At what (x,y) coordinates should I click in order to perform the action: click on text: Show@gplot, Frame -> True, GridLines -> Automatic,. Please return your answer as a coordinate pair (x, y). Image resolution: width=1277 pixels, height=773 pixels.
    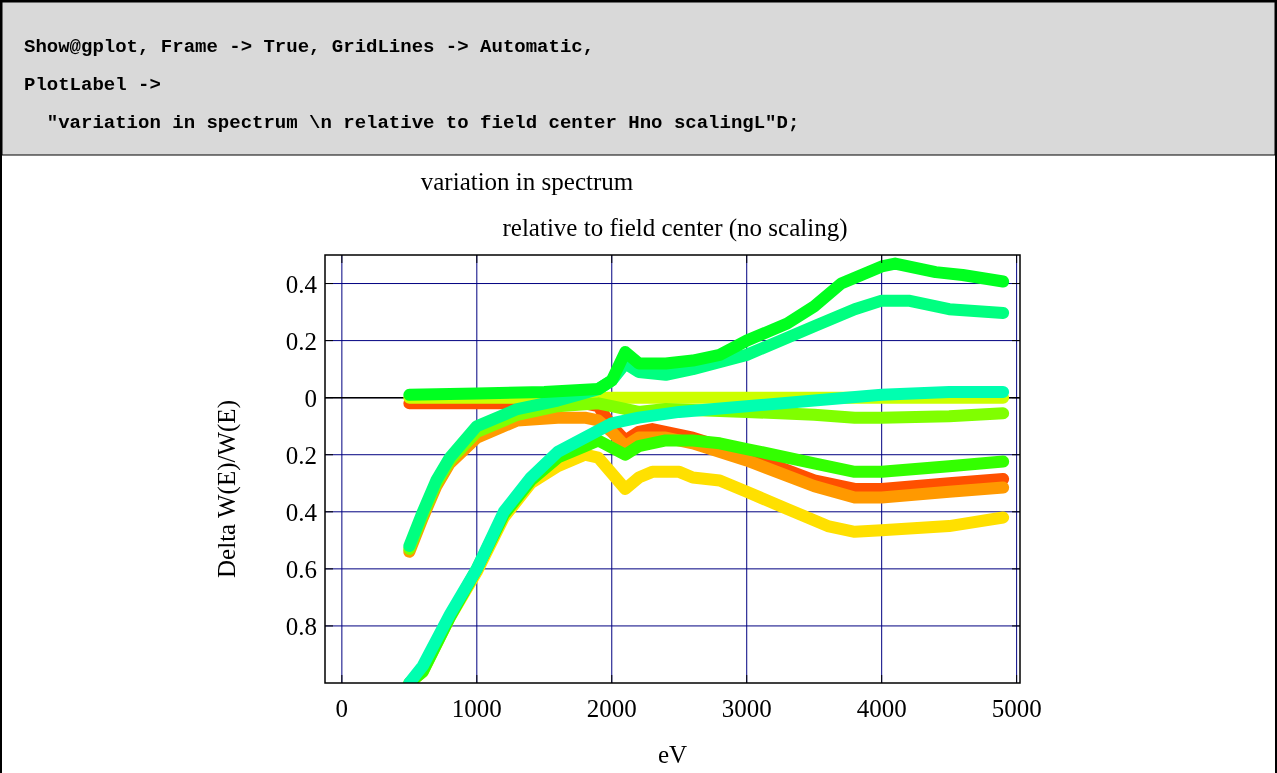
    Looking at the image, I should click on (309, 47).